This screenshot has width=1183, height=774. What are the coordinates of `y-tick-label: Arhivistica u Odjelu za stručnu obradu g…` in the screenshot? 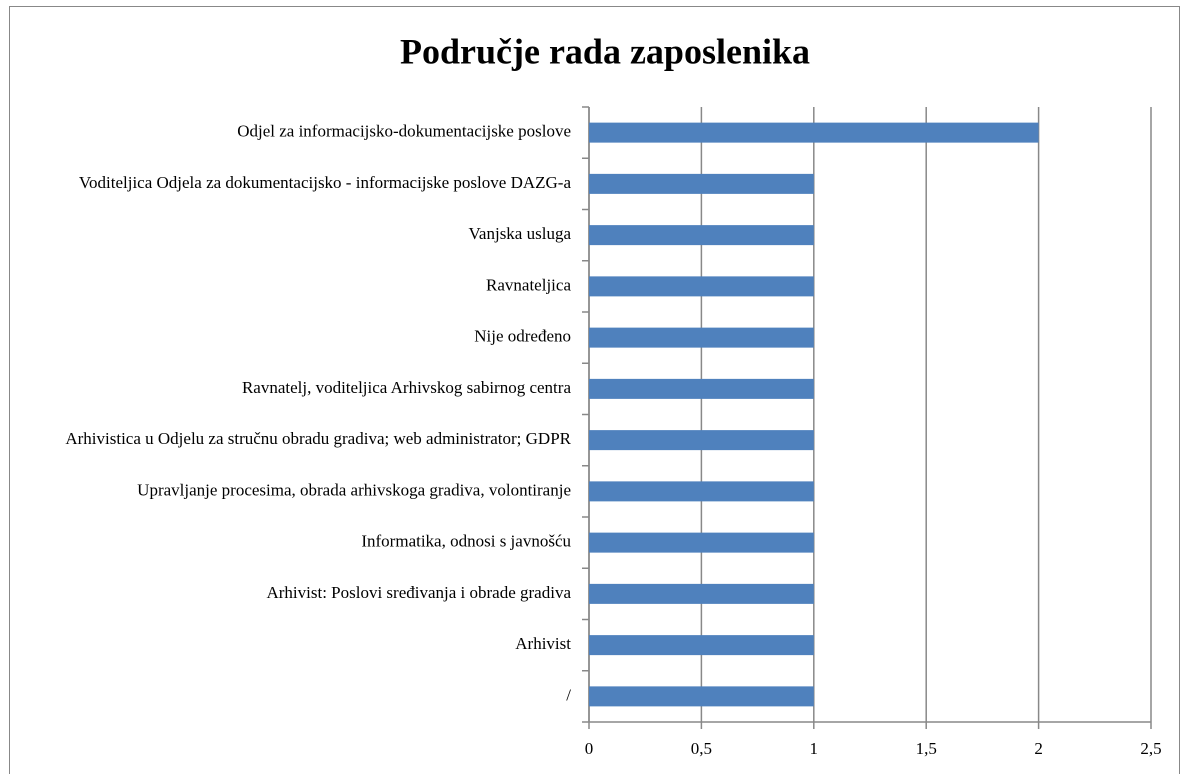 It's located at (318, 438).